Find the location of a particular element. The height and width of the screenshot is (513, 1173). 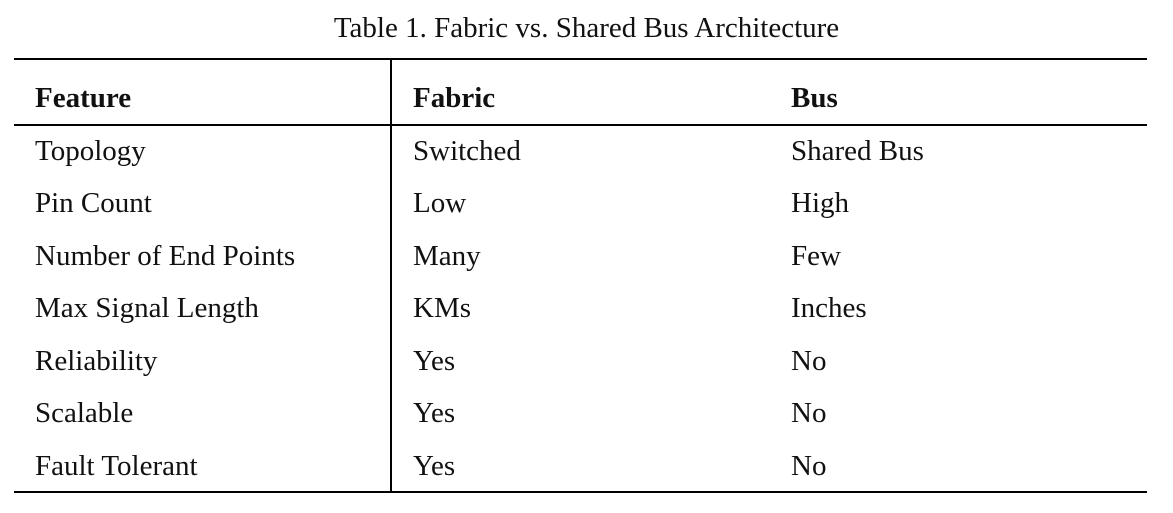

cell-feature: Max Signal Length is located at coordinates (147, 308).